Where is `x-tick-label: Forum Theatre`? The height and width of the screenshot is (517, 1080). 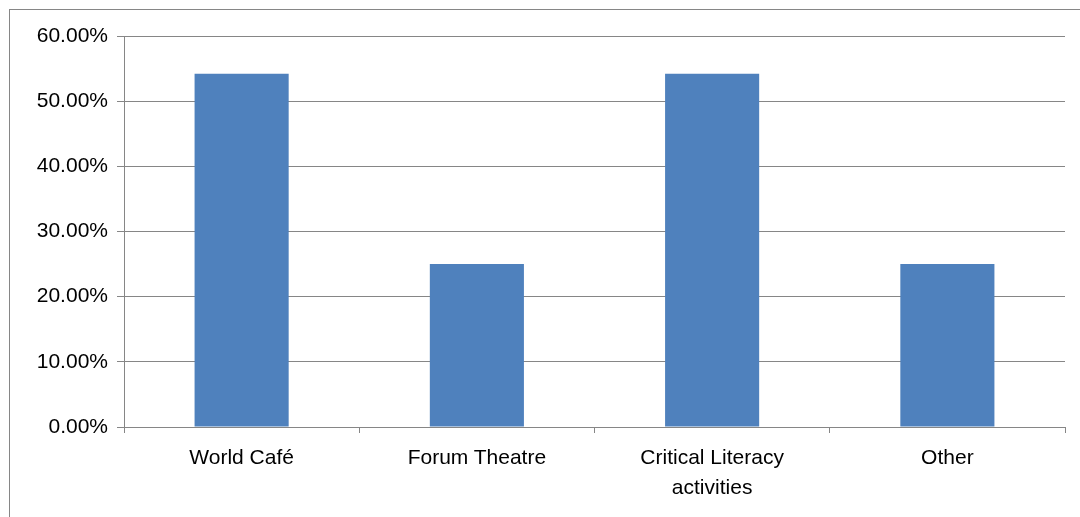 x-tick-label: Forum Theatre is located at coordinates (477, 457).